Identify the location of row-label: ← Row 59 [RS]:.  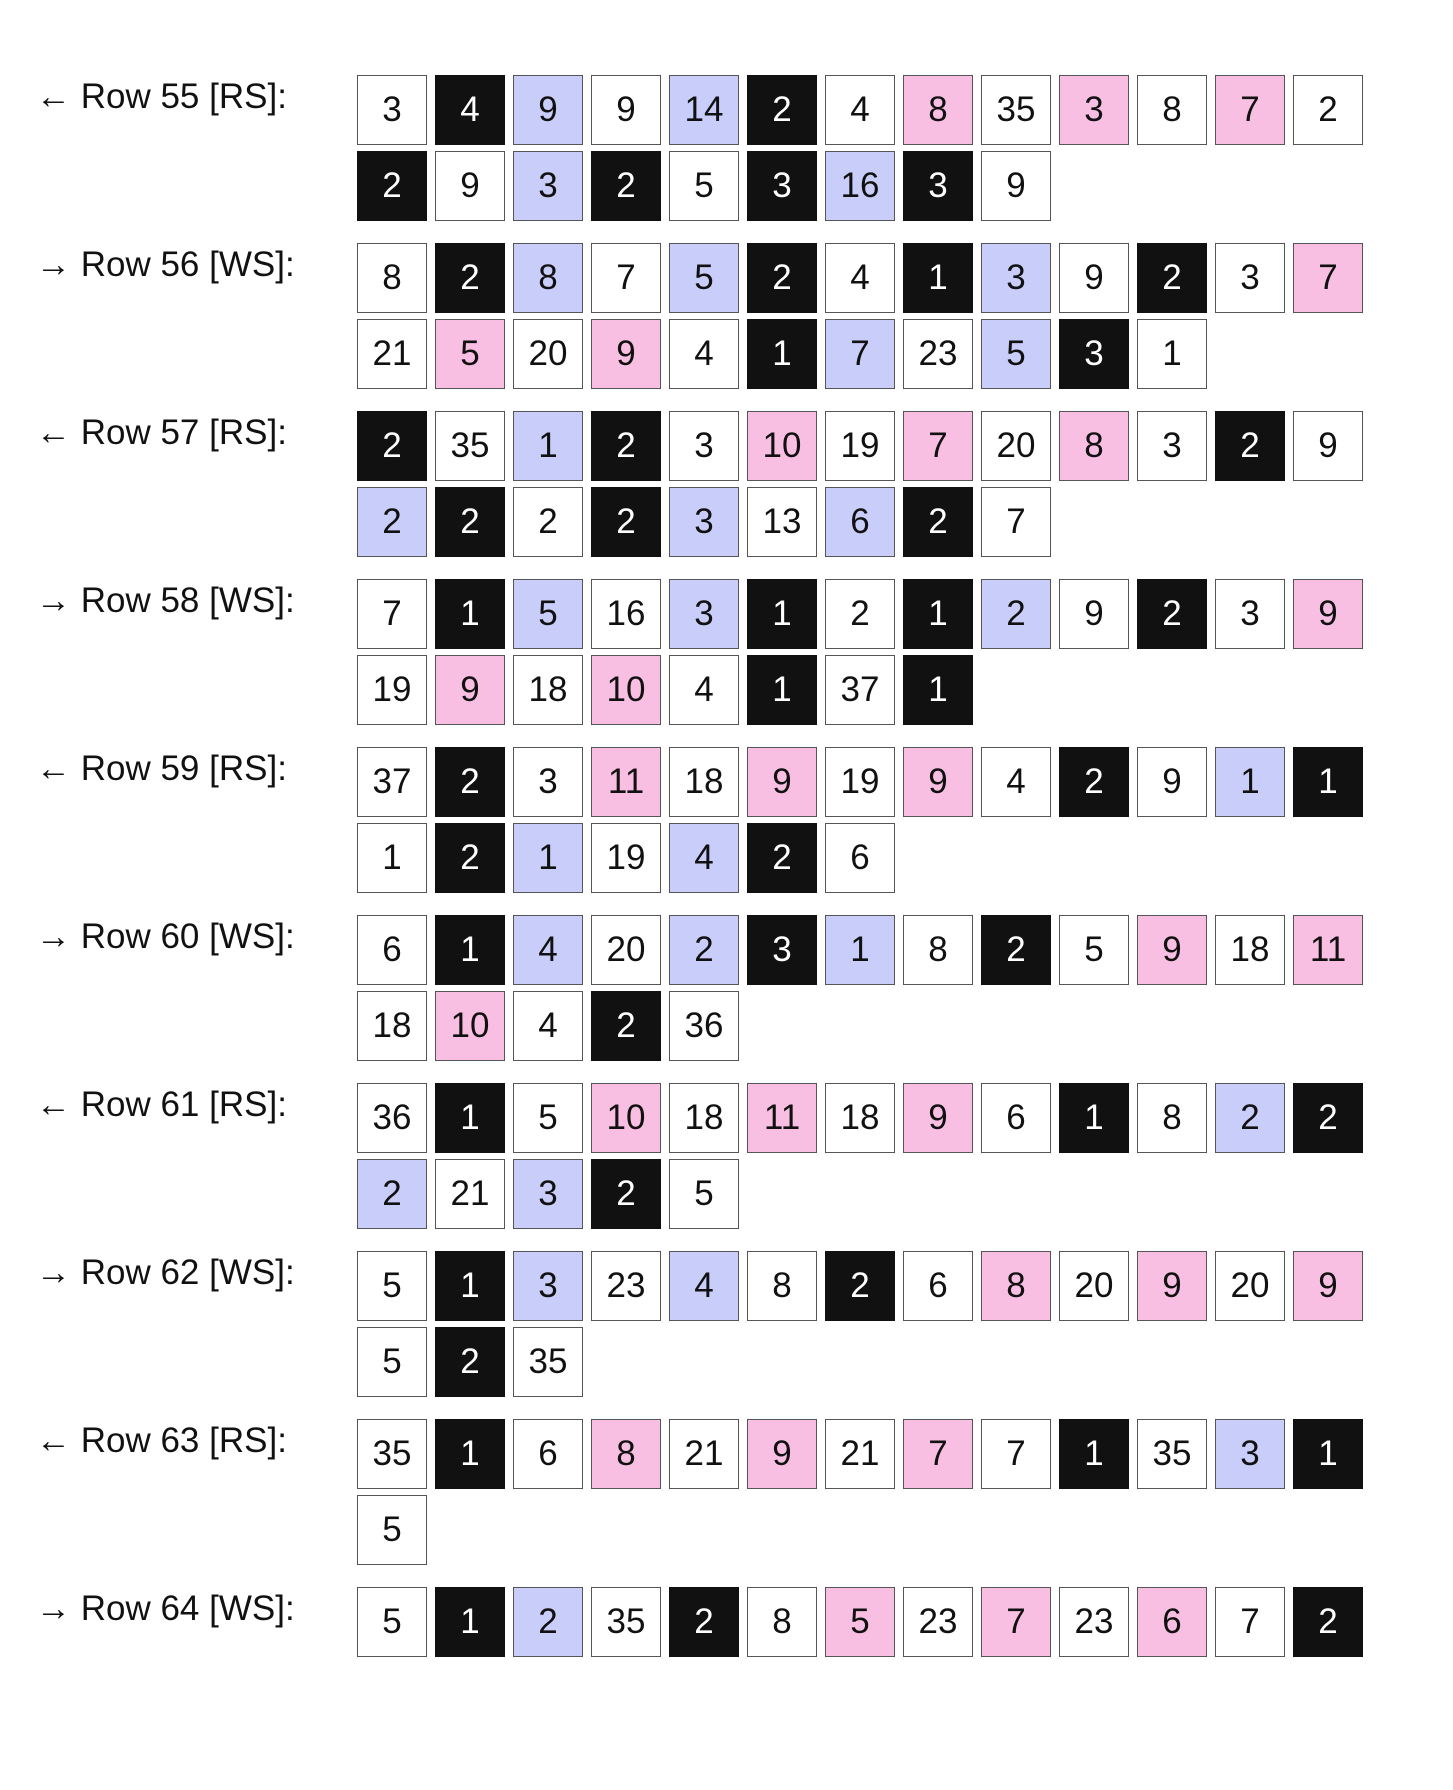
(161, 768).